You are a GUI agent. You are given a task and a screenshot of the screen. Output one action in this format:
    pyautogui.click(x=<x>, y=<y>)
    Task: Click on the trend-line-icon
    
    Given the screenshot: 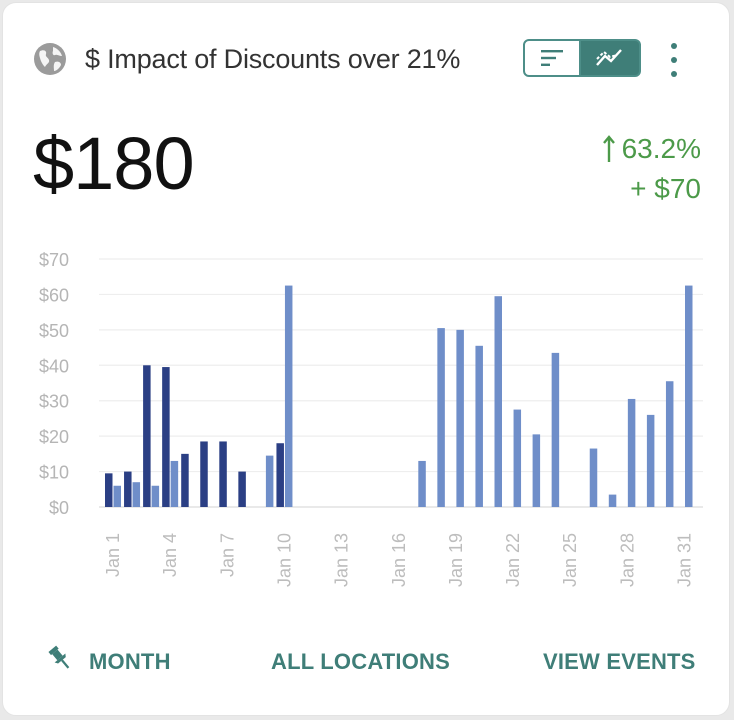 What is the action you would take?
    pyautogui.click(x=609, y=57)
    